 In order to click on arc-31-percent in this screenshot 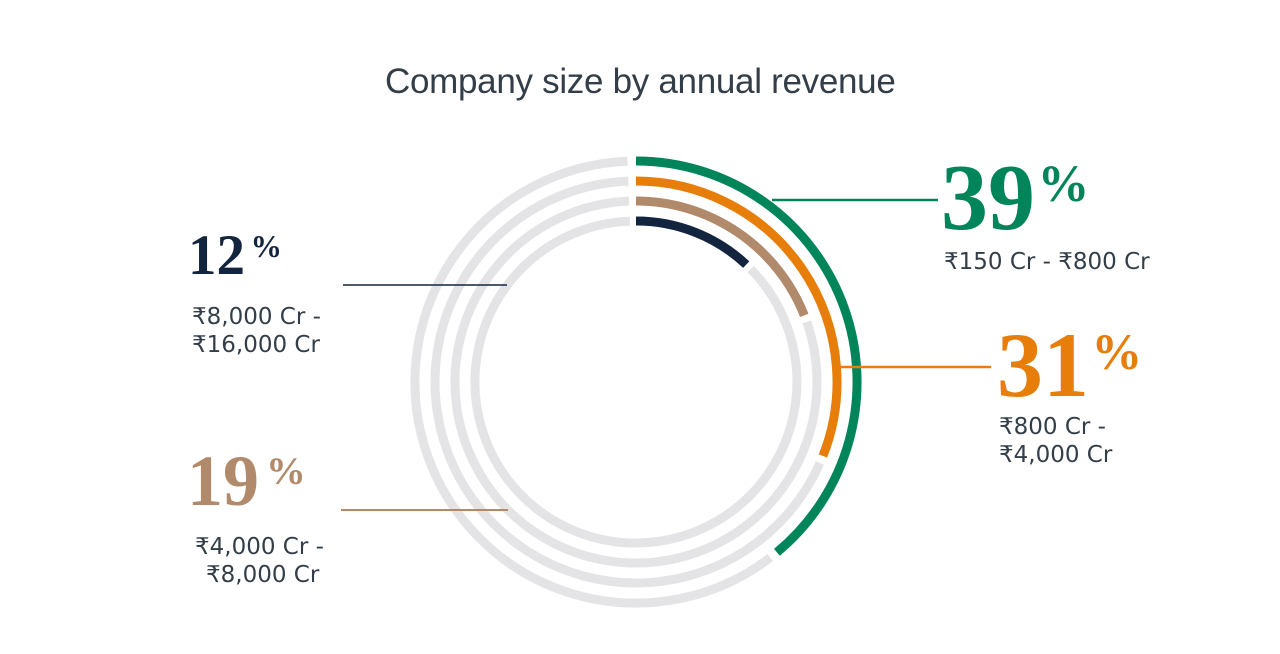, I will do `click(738, 317)`.